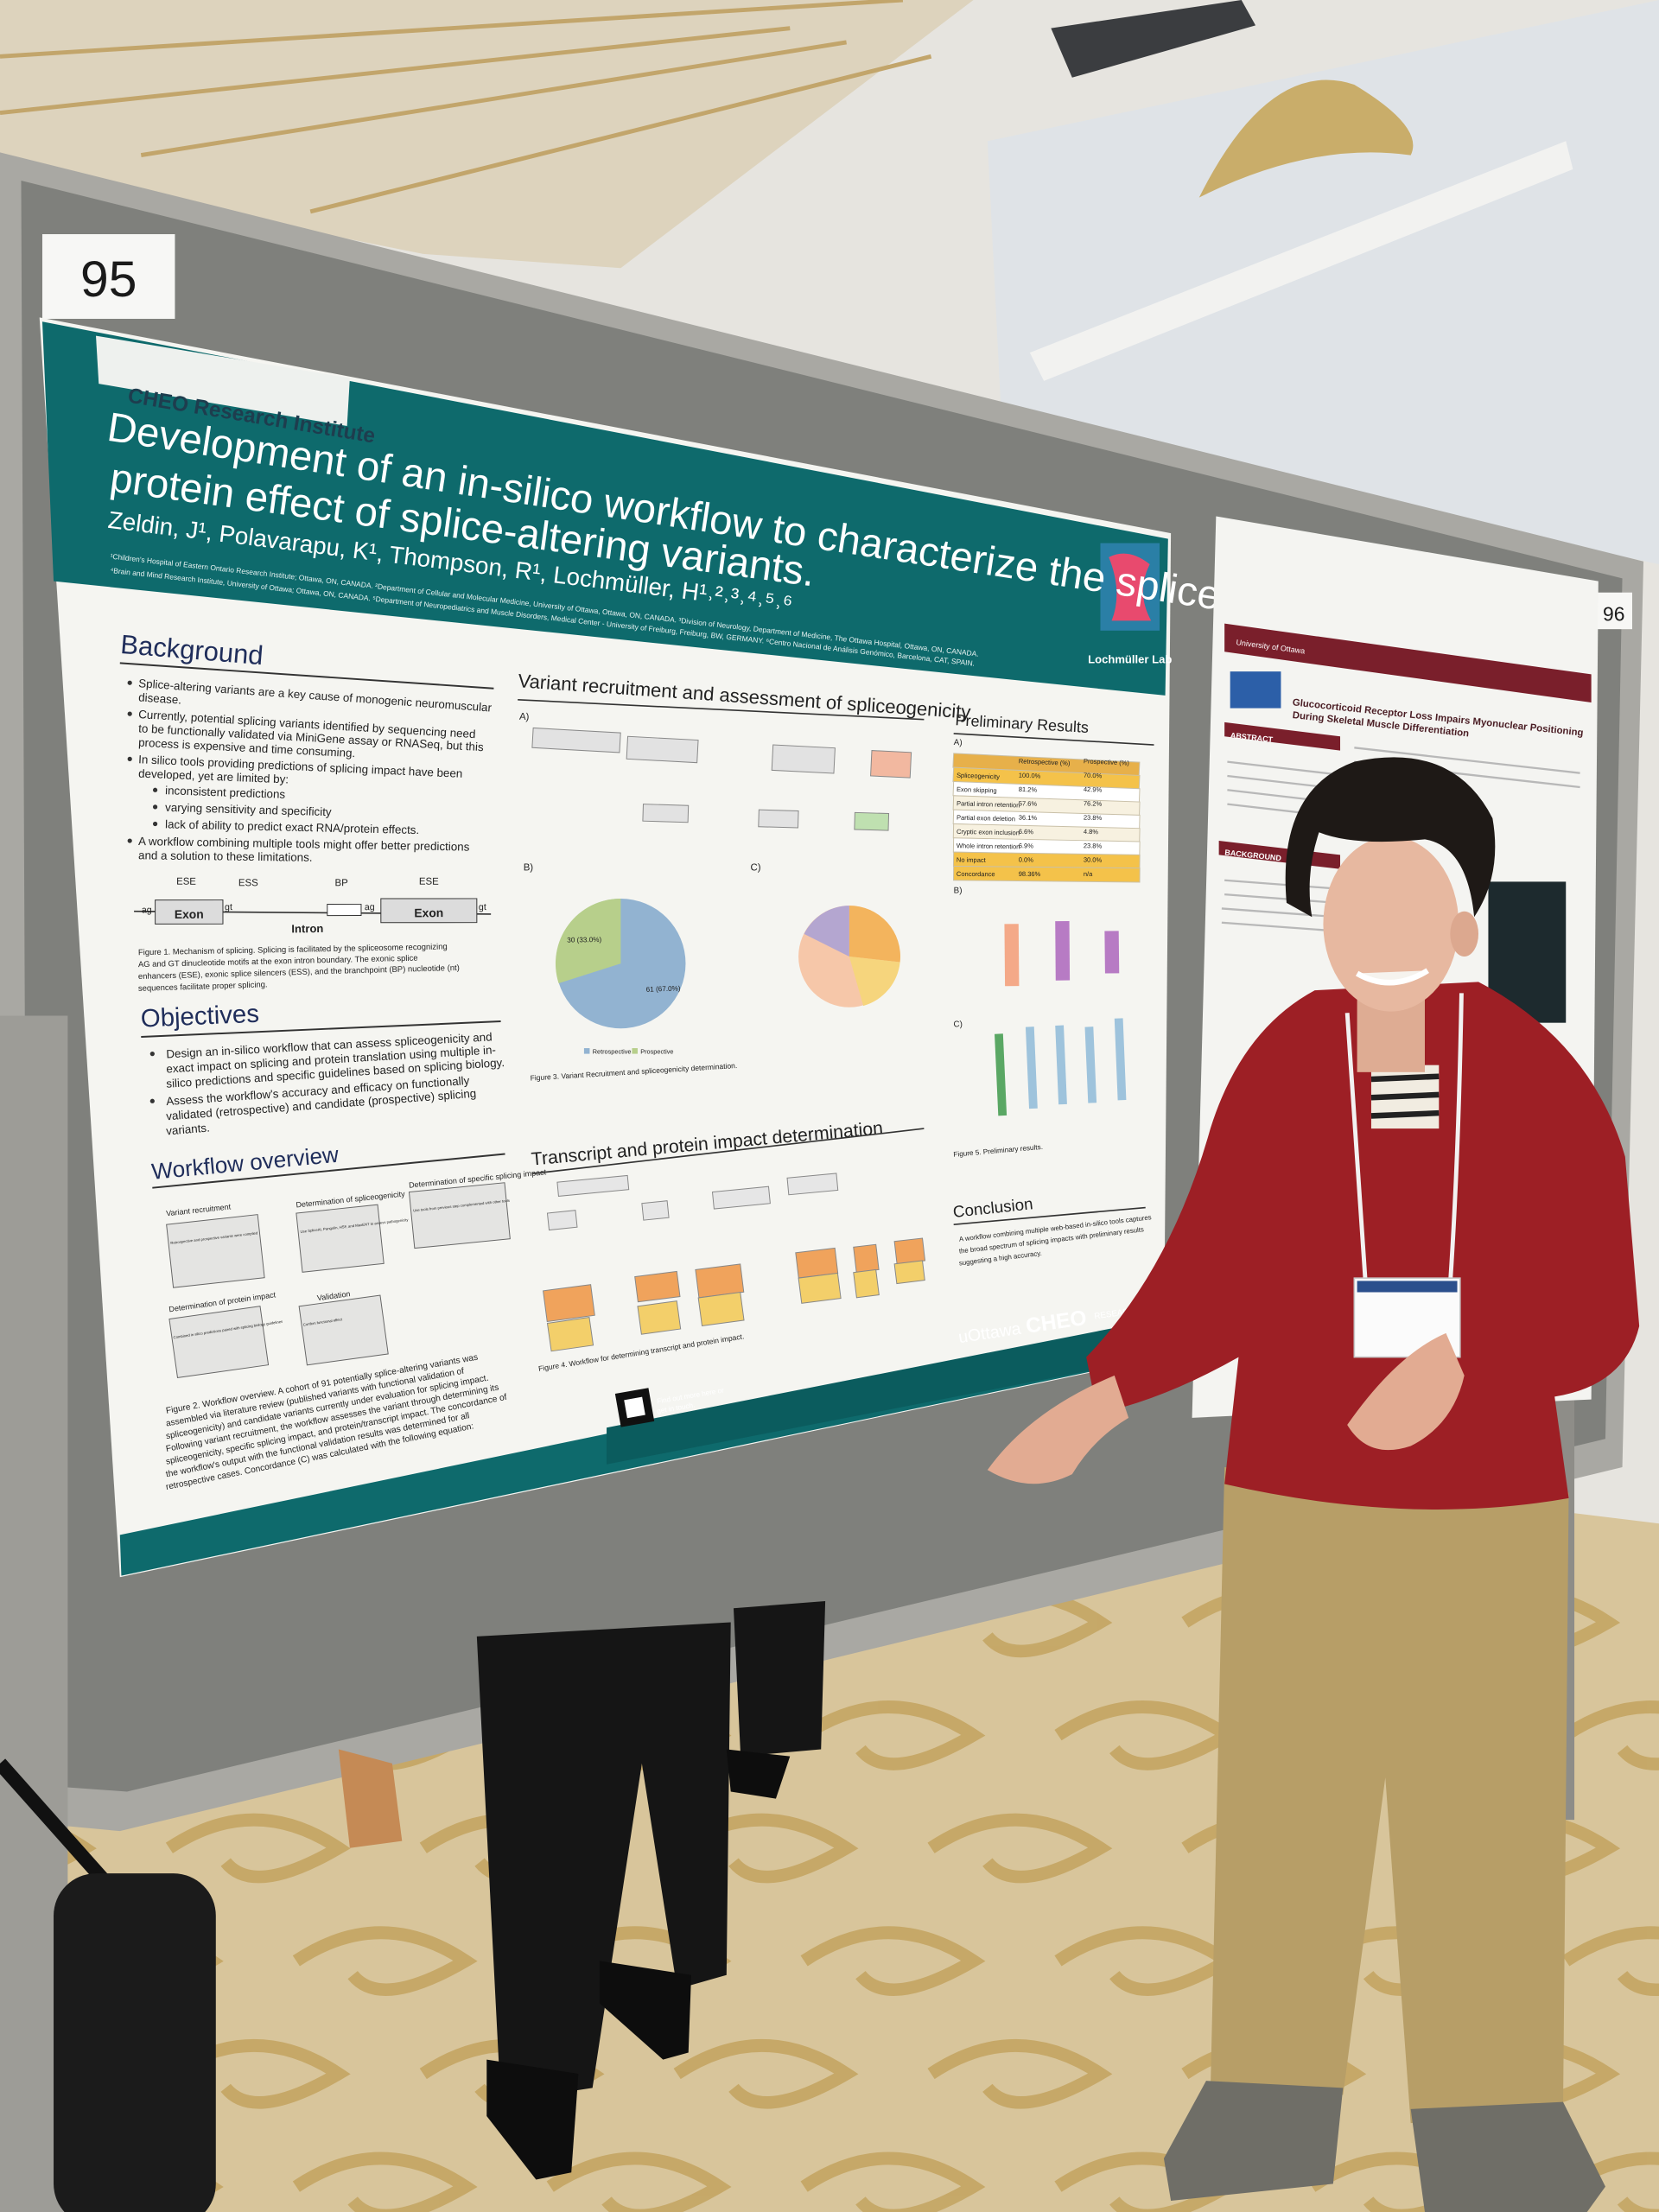 This screenshot has width=1659, height=2212. Describe the element at coordinates (1130, 587) in the screenshot. I see `lab-logo-art` at that location.